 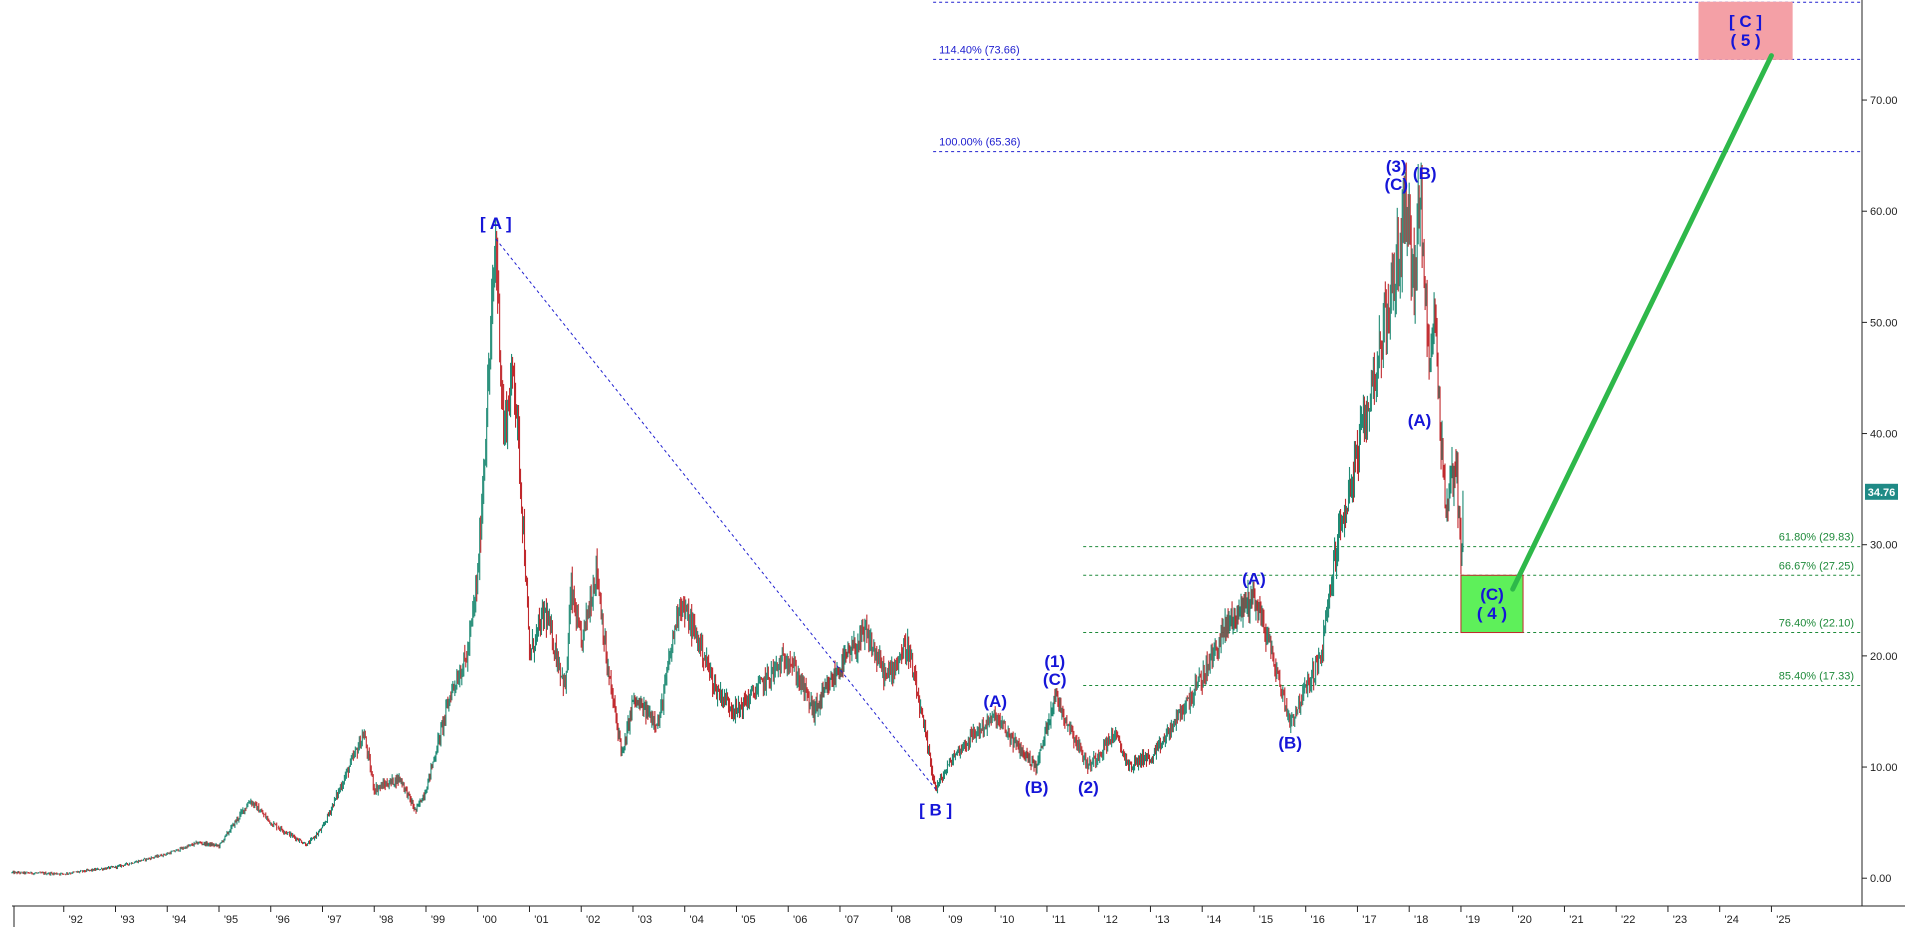 I want to click on x-tick-label: '09, so click(x=955, y=920).